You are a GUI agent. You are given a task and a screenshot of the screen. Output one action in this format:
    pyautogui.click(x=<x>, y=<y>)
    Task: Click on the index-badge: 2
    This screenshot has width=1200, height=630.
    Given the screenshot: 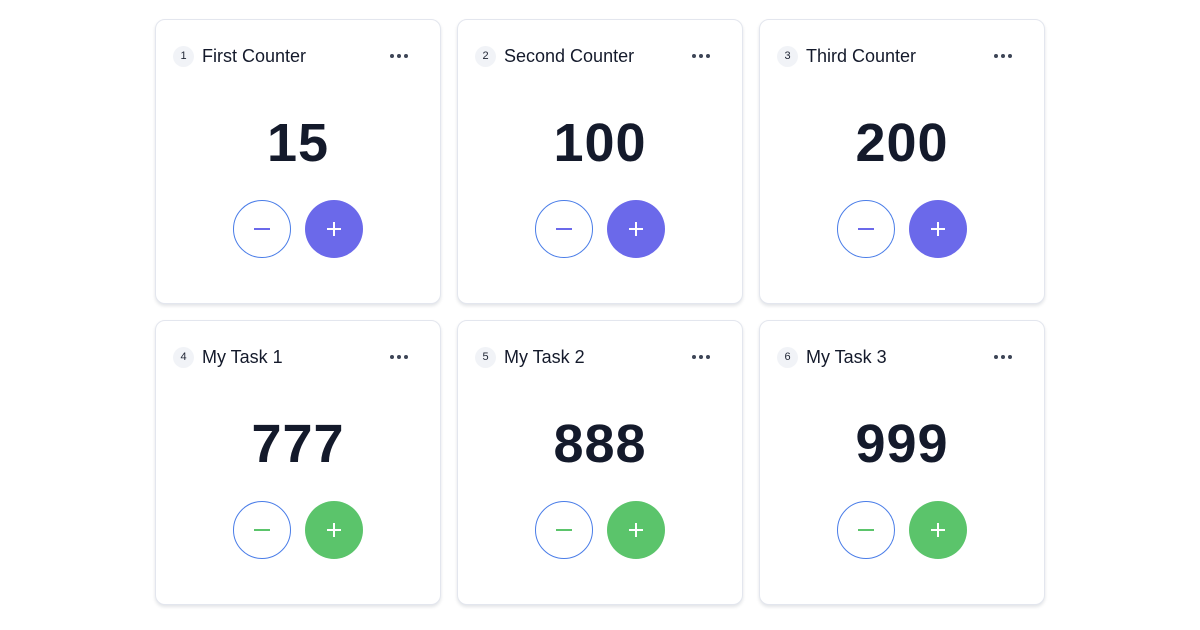 What is the action you would take?
    pyautogui.click(x=485, y=56)
    